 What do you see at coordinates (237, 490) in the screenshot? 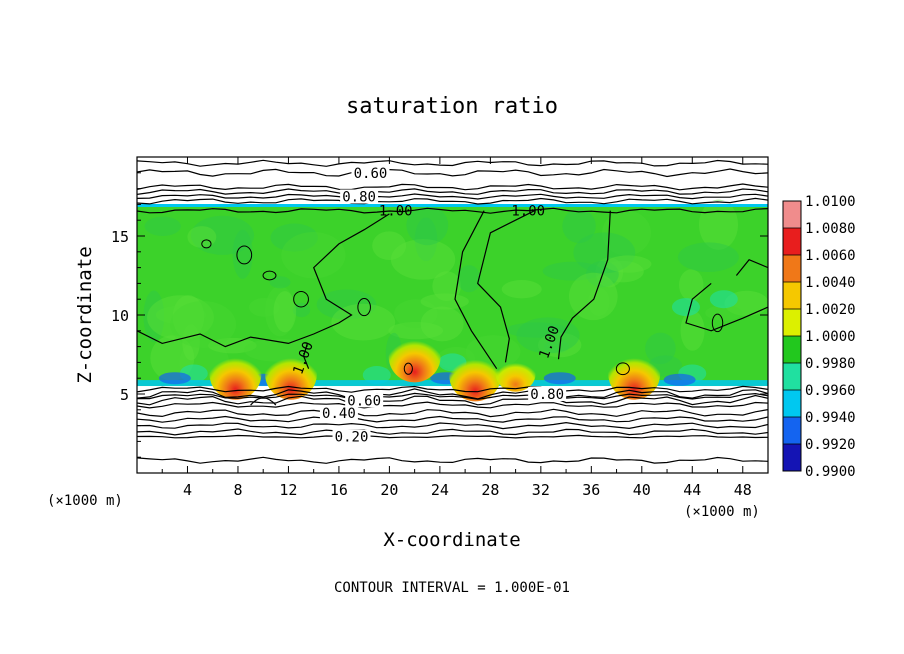
I see `x-tick-label: 8` at bounding box center [237, 490].